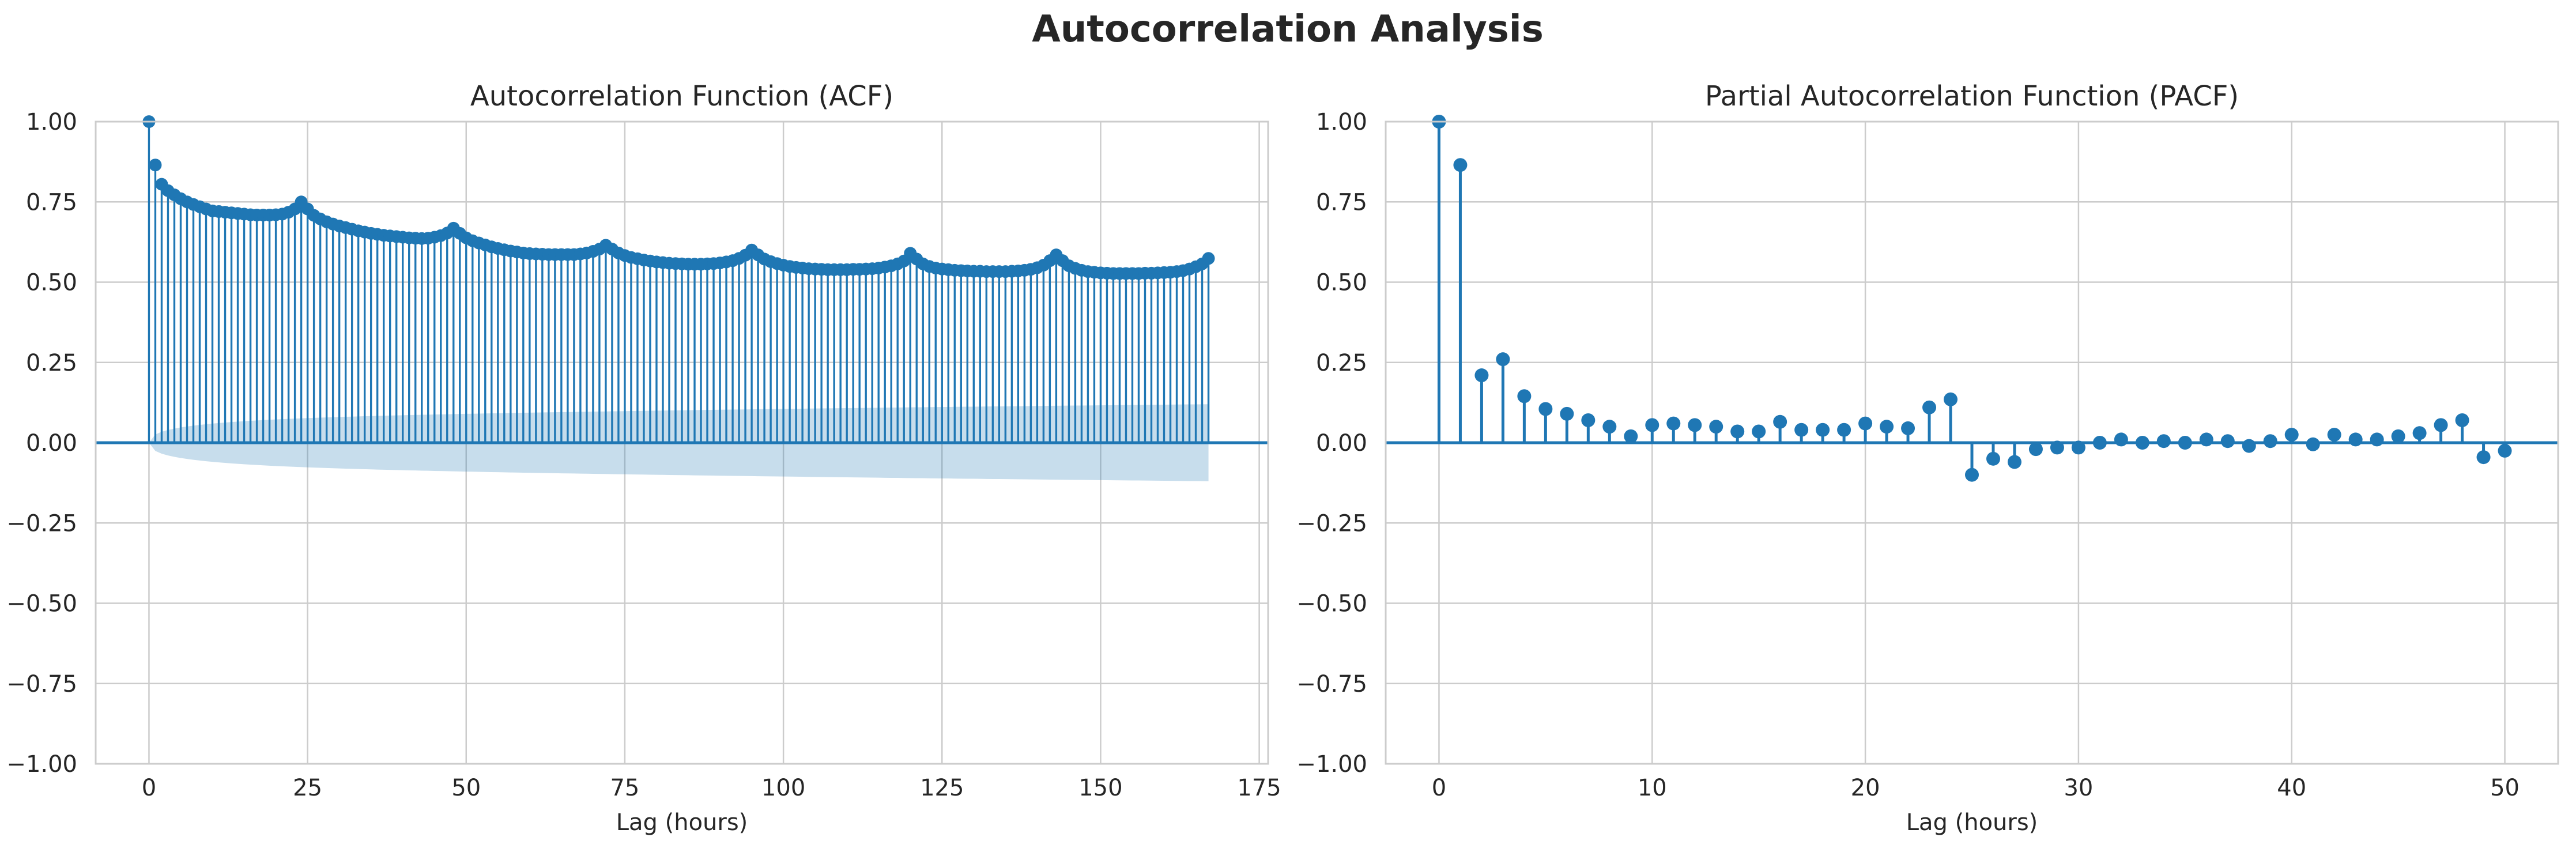 This screenshot has height=852, width=2576. I want to click on acf-y-tick-label: 0.25, so click(51, 363).